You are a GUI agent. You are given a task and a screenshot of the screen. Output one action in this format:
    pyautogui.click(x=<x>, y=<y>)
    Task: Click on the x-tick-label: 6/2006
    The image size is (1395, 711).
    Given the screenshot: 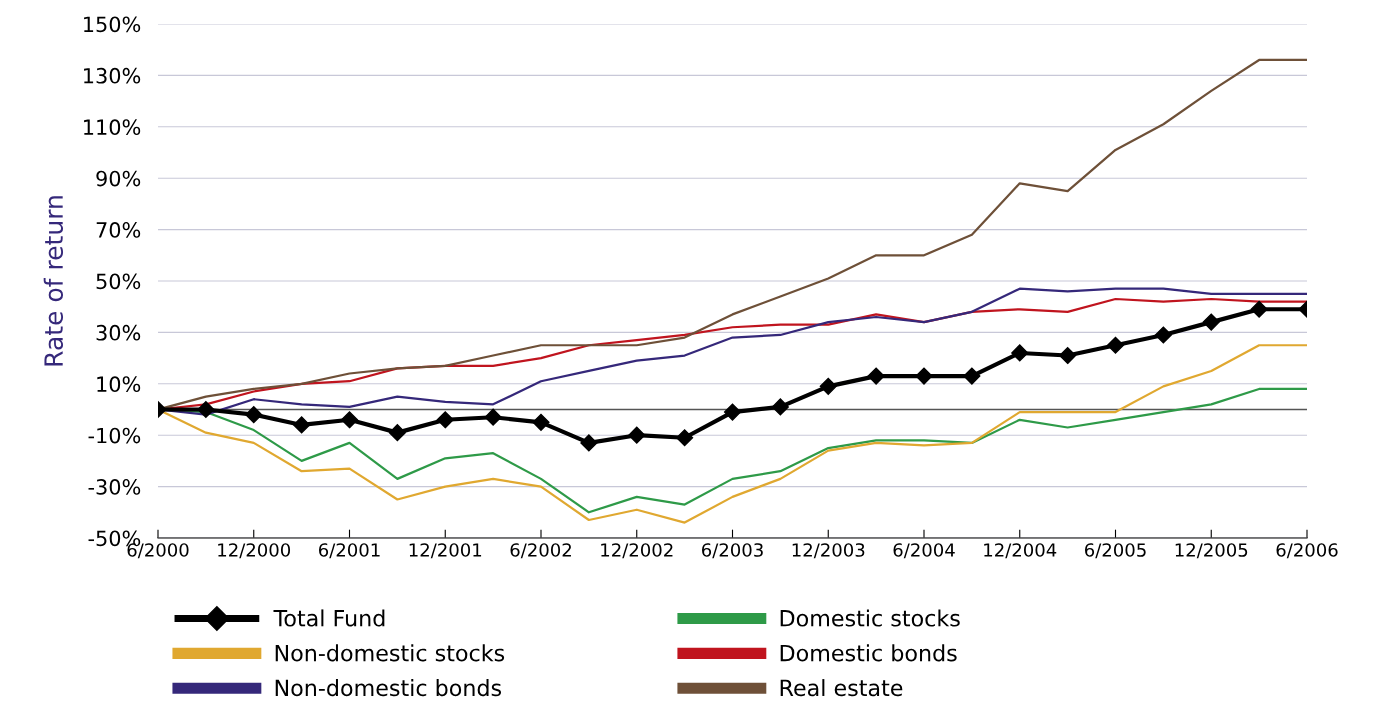 What is the action you would take?
    pyautogui.click(x=1307, y=551)
    